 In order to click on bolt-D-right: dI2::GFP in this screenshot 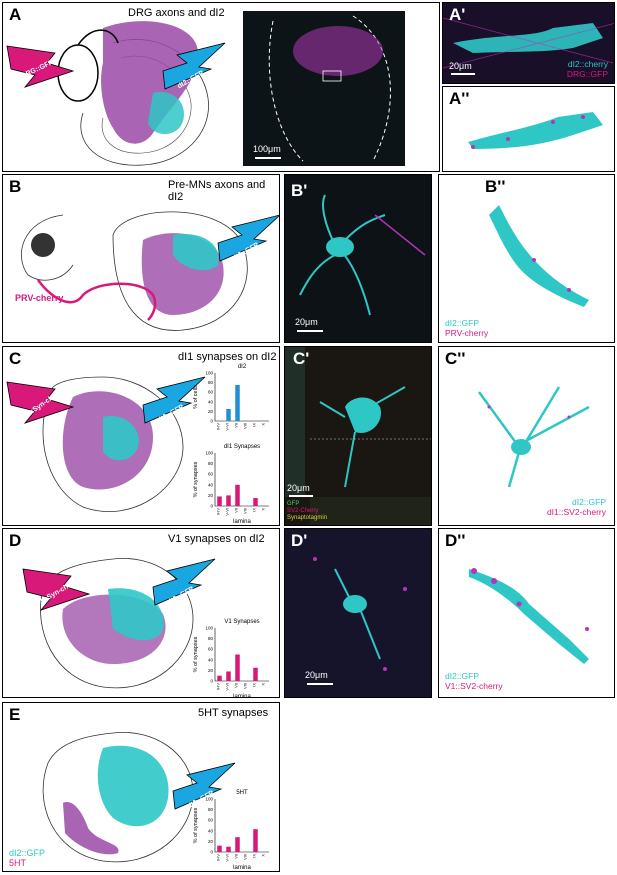, I will do `click(184, 582)`.